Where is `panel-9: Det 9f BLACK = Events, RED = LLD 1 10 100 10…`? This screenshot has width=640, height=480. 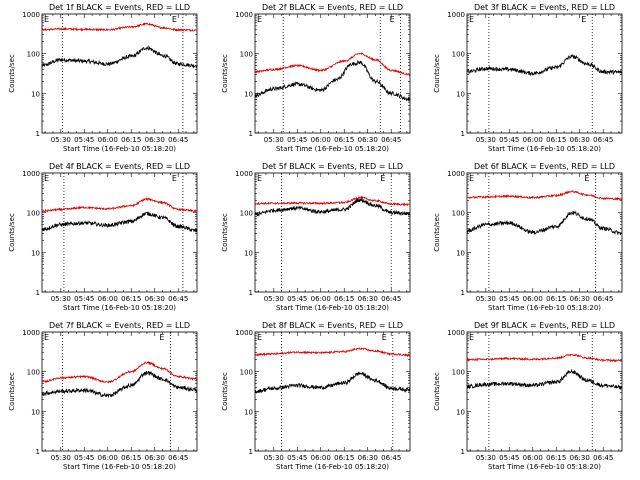 panel-9: Det 9f BLACK = Events, RED = LLD 1 10 100 10… is located at coordinates (528, 396).